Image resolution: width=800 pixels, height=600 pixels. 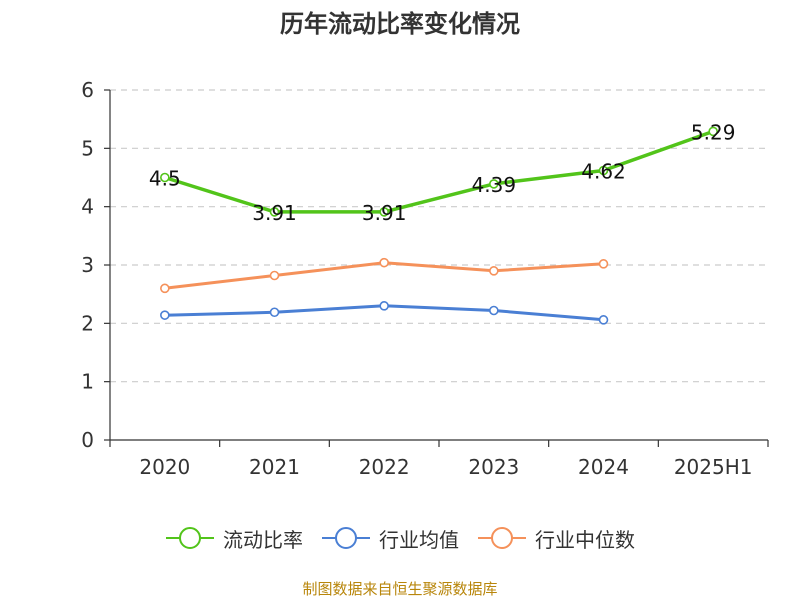 I want to click on x-tick-label: 2023, so click(x=493, y=467).